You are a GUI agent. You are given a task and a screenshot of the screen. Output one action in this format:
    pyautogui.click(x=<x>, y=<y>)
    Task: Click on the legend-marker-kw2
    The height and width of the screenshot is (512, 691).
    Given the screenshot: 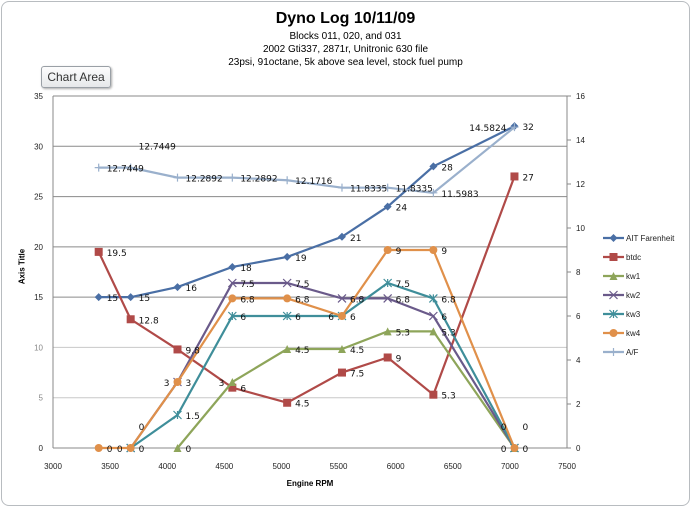 What is the action you would take?
    pyautogui.click(x=613, y=295)
    